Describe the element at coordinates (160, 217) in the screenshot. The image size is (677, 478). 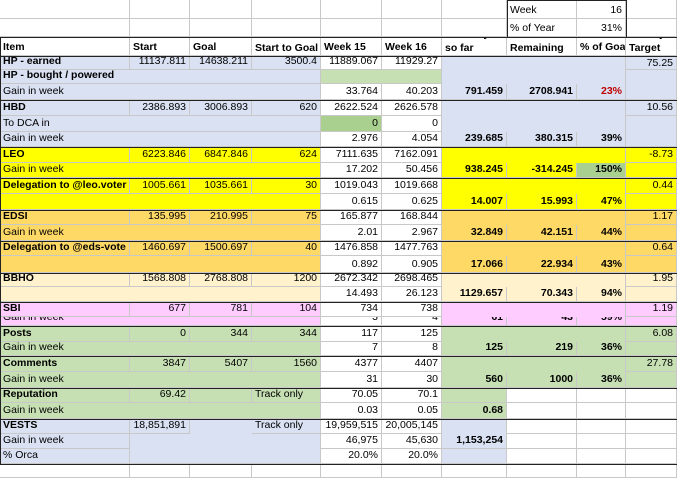
I see `start-value: 135.995` at that location.